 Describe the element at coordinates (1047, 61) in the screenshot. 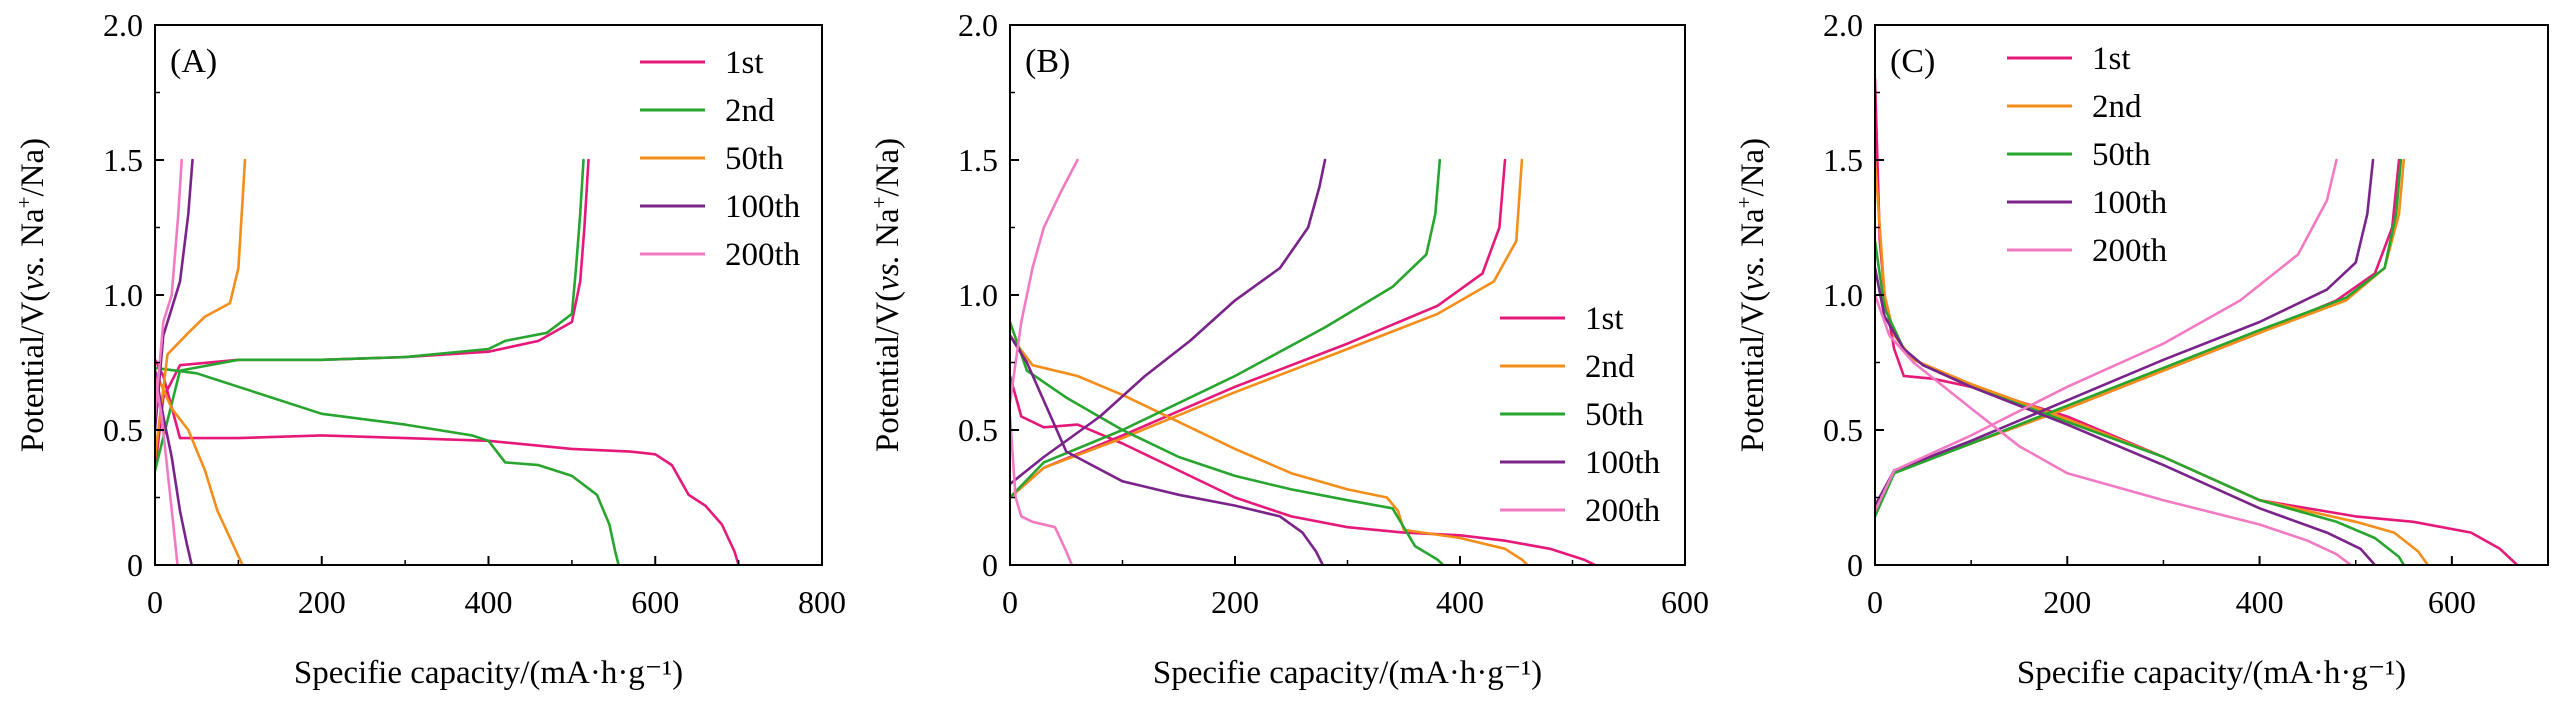

I see `panel-label: (B)` at that location.